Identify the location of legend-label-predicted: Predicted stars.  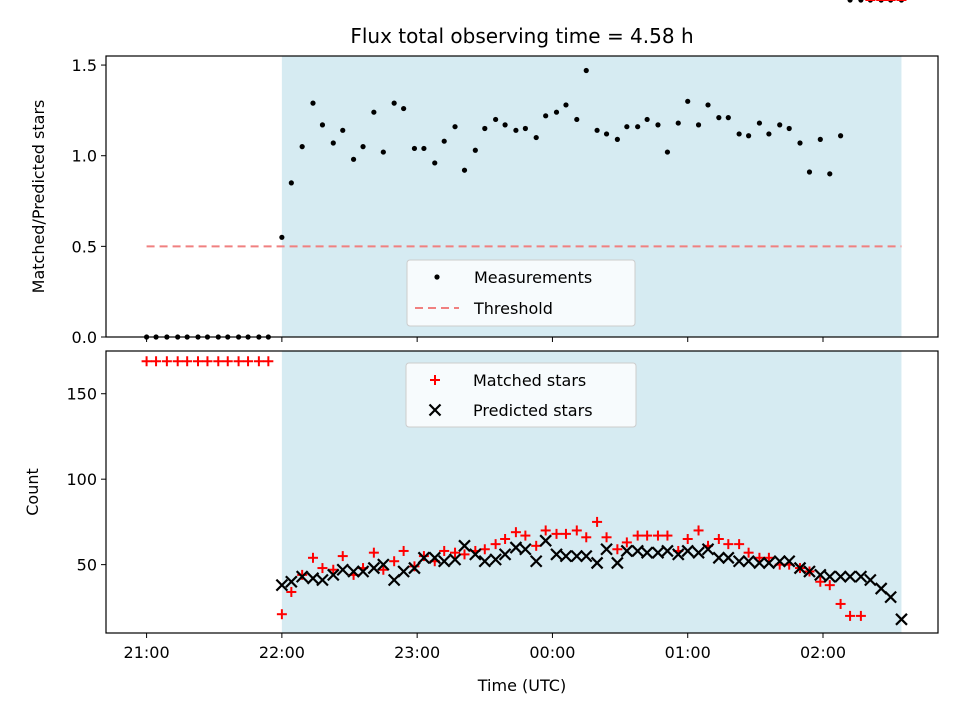
(533, 410).